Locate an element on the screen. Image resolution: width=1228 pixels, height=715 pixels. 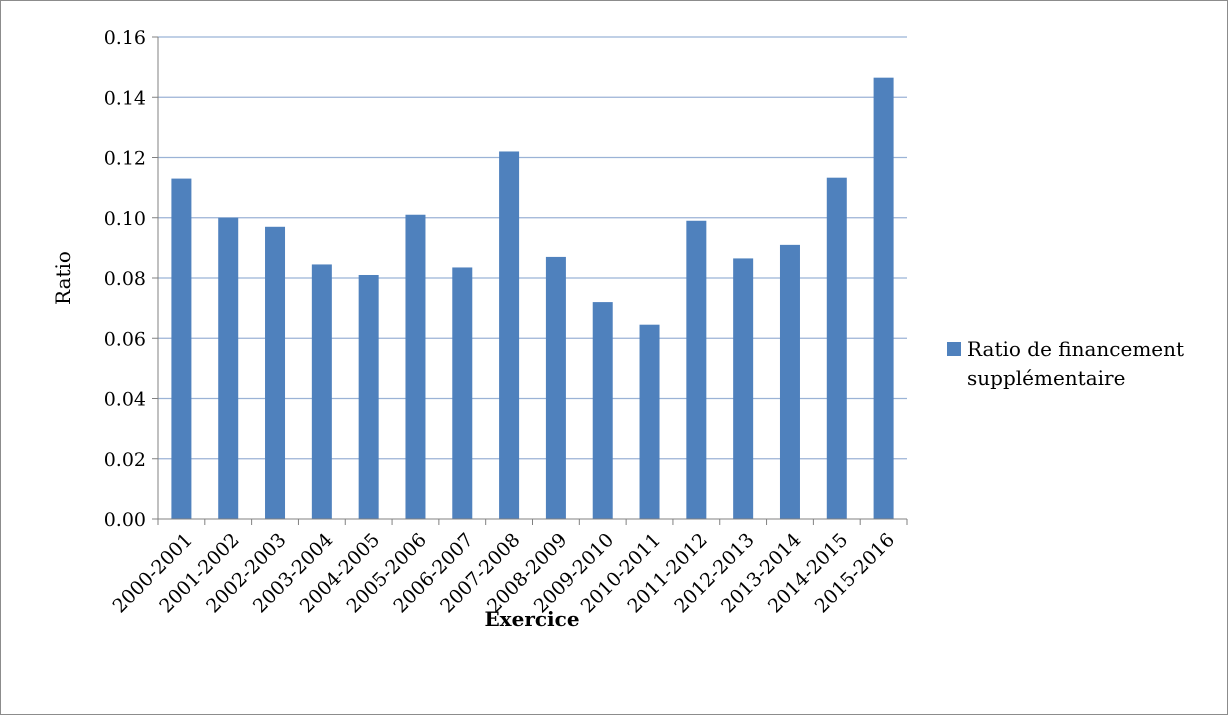
y-tick-label: 0.08 is located at coordinates (125, 279).